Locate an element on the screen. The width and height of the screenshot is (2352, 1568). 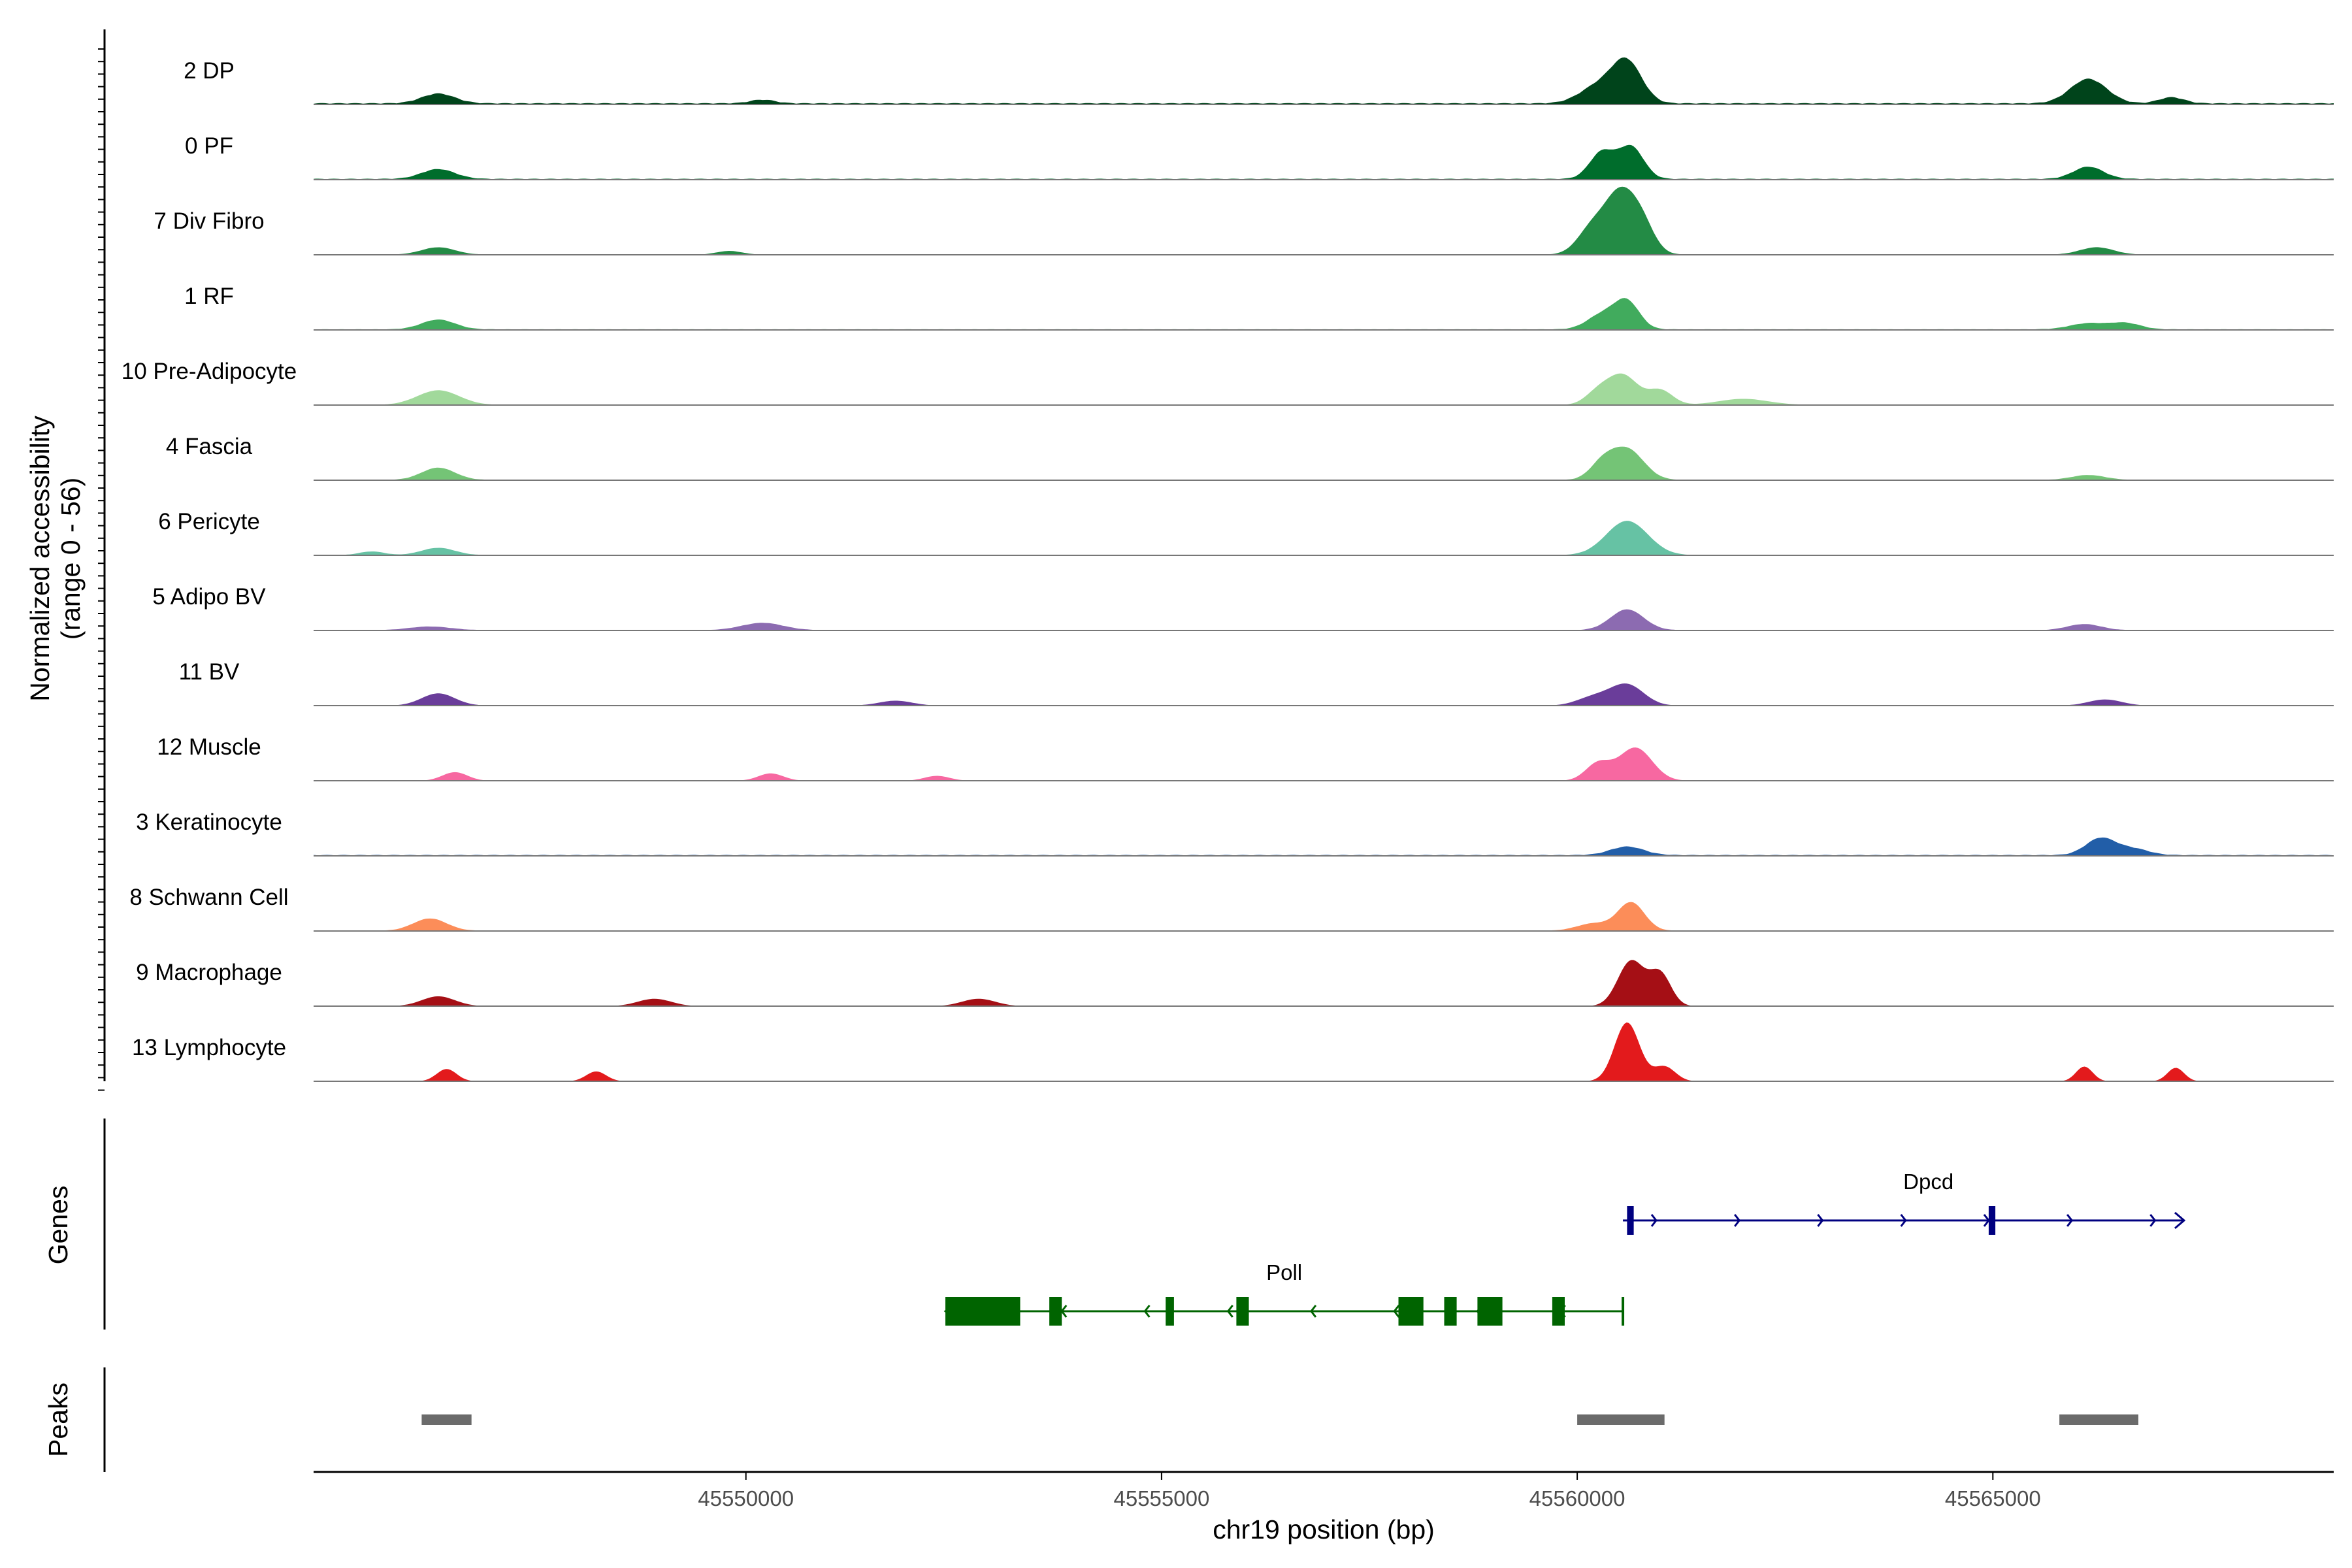
track-label: 10 Pre-Adipocyte is located at coordinates (209, 371).